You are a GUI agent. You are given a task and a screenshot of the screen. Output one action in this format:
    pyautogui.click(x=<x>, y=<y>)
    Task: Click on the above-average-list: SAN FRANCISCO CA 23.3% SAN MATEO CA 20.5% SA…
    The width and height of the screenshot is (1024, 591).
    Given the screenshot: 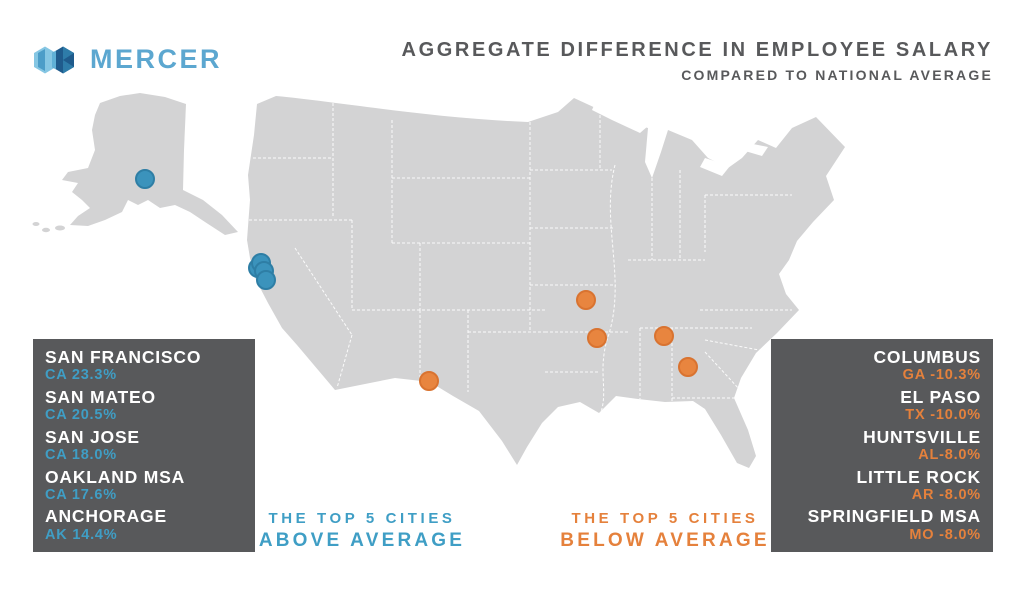 What is the action you would take?
    pyautogui.click(x=144, y=445)
    